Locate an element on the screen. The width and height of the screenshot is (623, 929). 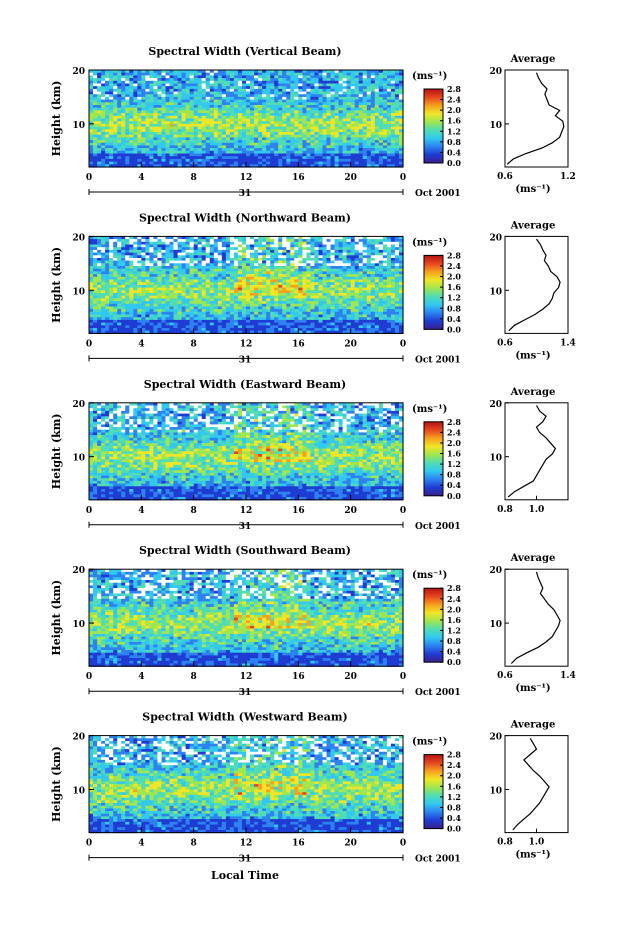
panel-title: Spectral Width (Southward Beam) is located at coordinates (245, 550).